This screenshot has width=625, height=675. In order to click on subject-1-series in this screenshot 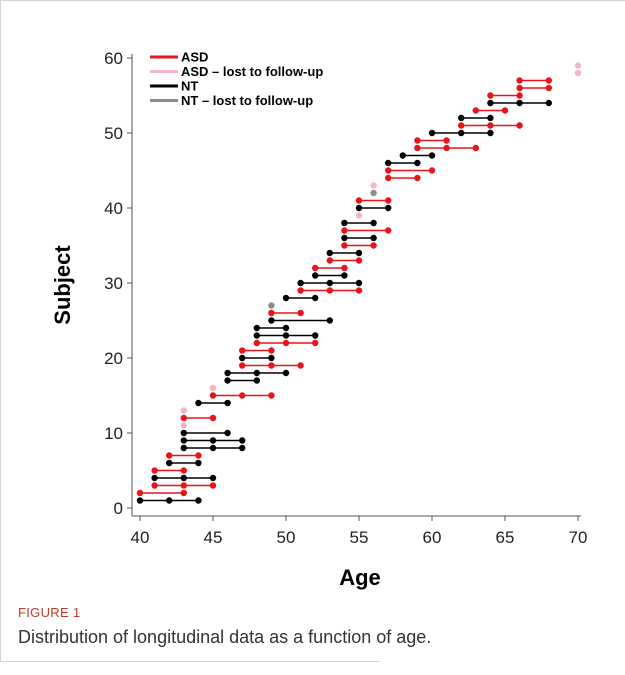, I will do `click(169, 500)`.